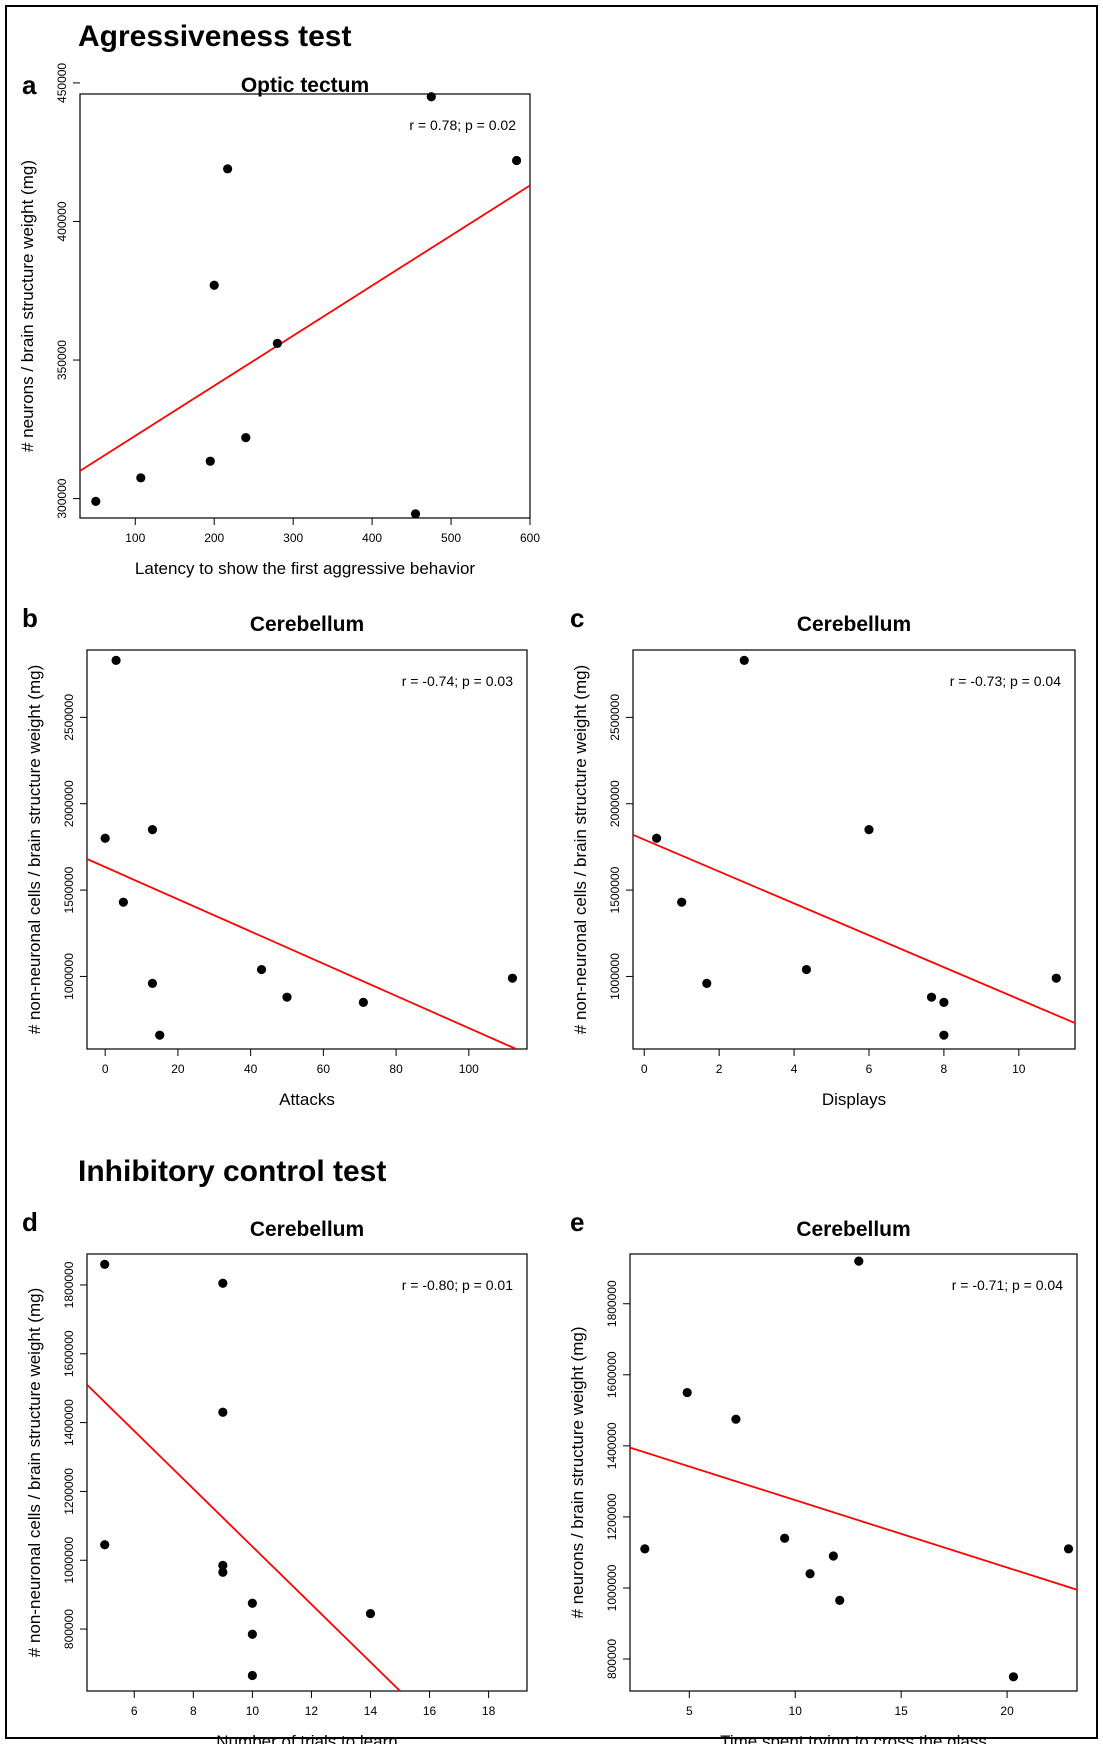 The height and width of the screenshot is (1744, 1103). I want to click on x-tick-label: 14, so click(371, 1711).